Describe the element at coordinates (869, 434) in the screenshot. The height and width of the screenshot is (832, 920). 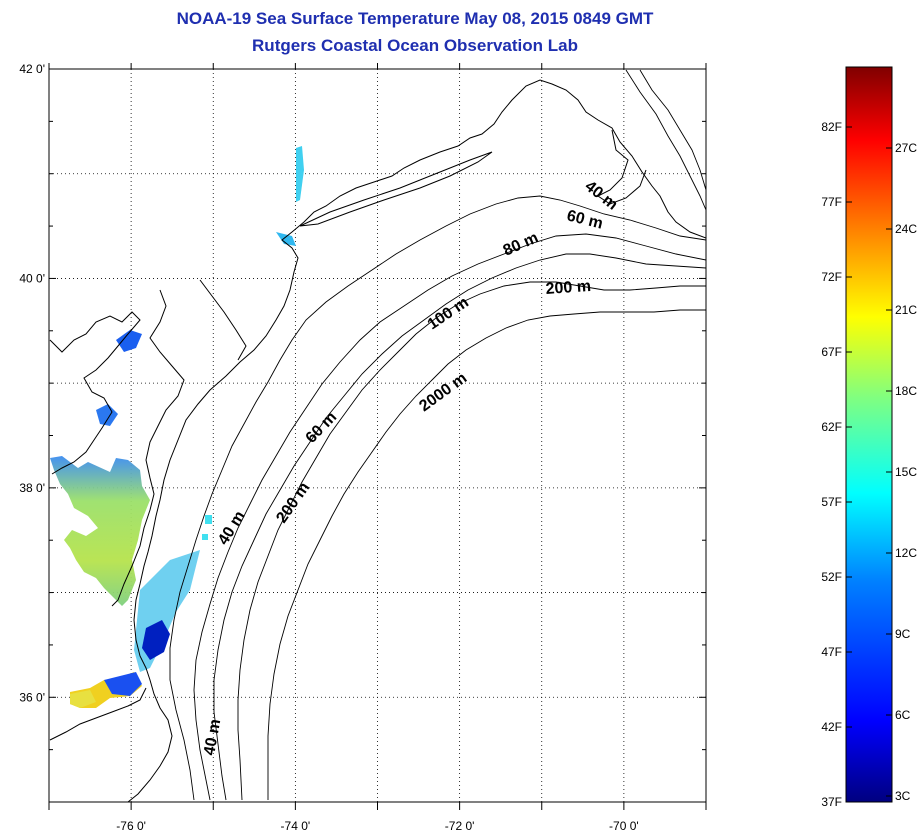
I see `colorbar` at that location.